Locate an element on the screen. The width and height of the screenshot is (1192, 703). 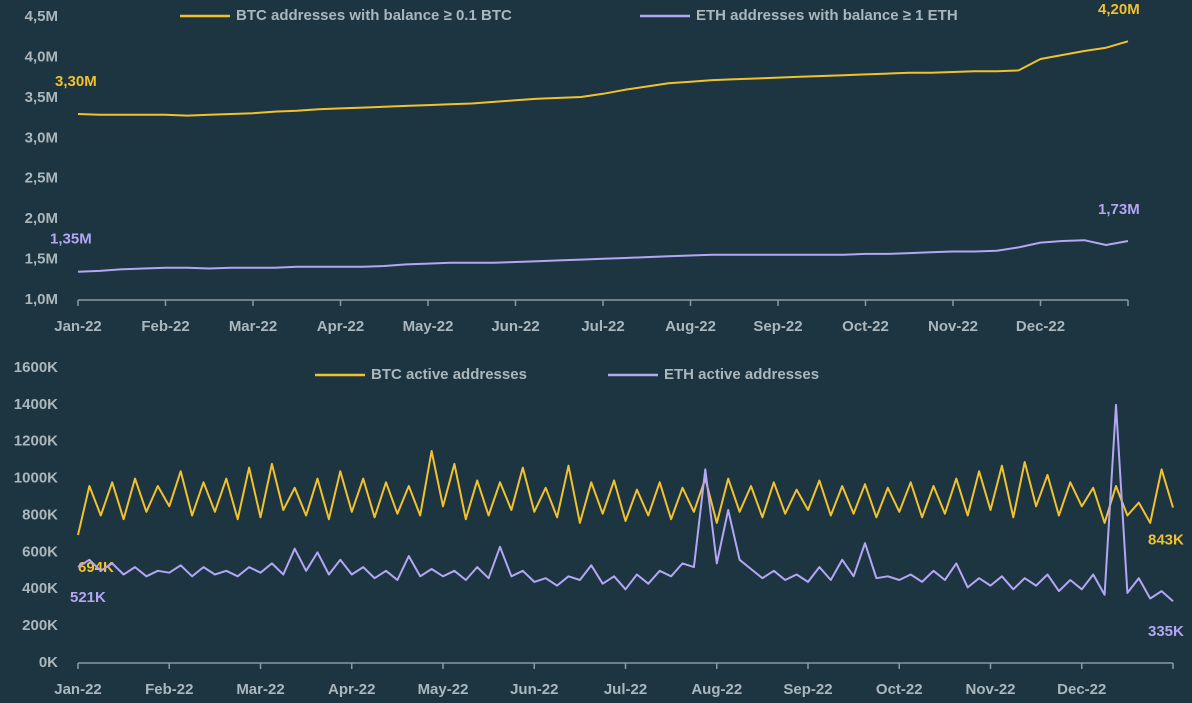
legend-label: BTC addresses with balance ≥ 0.1 BTC is located at coordinates (374, 15).